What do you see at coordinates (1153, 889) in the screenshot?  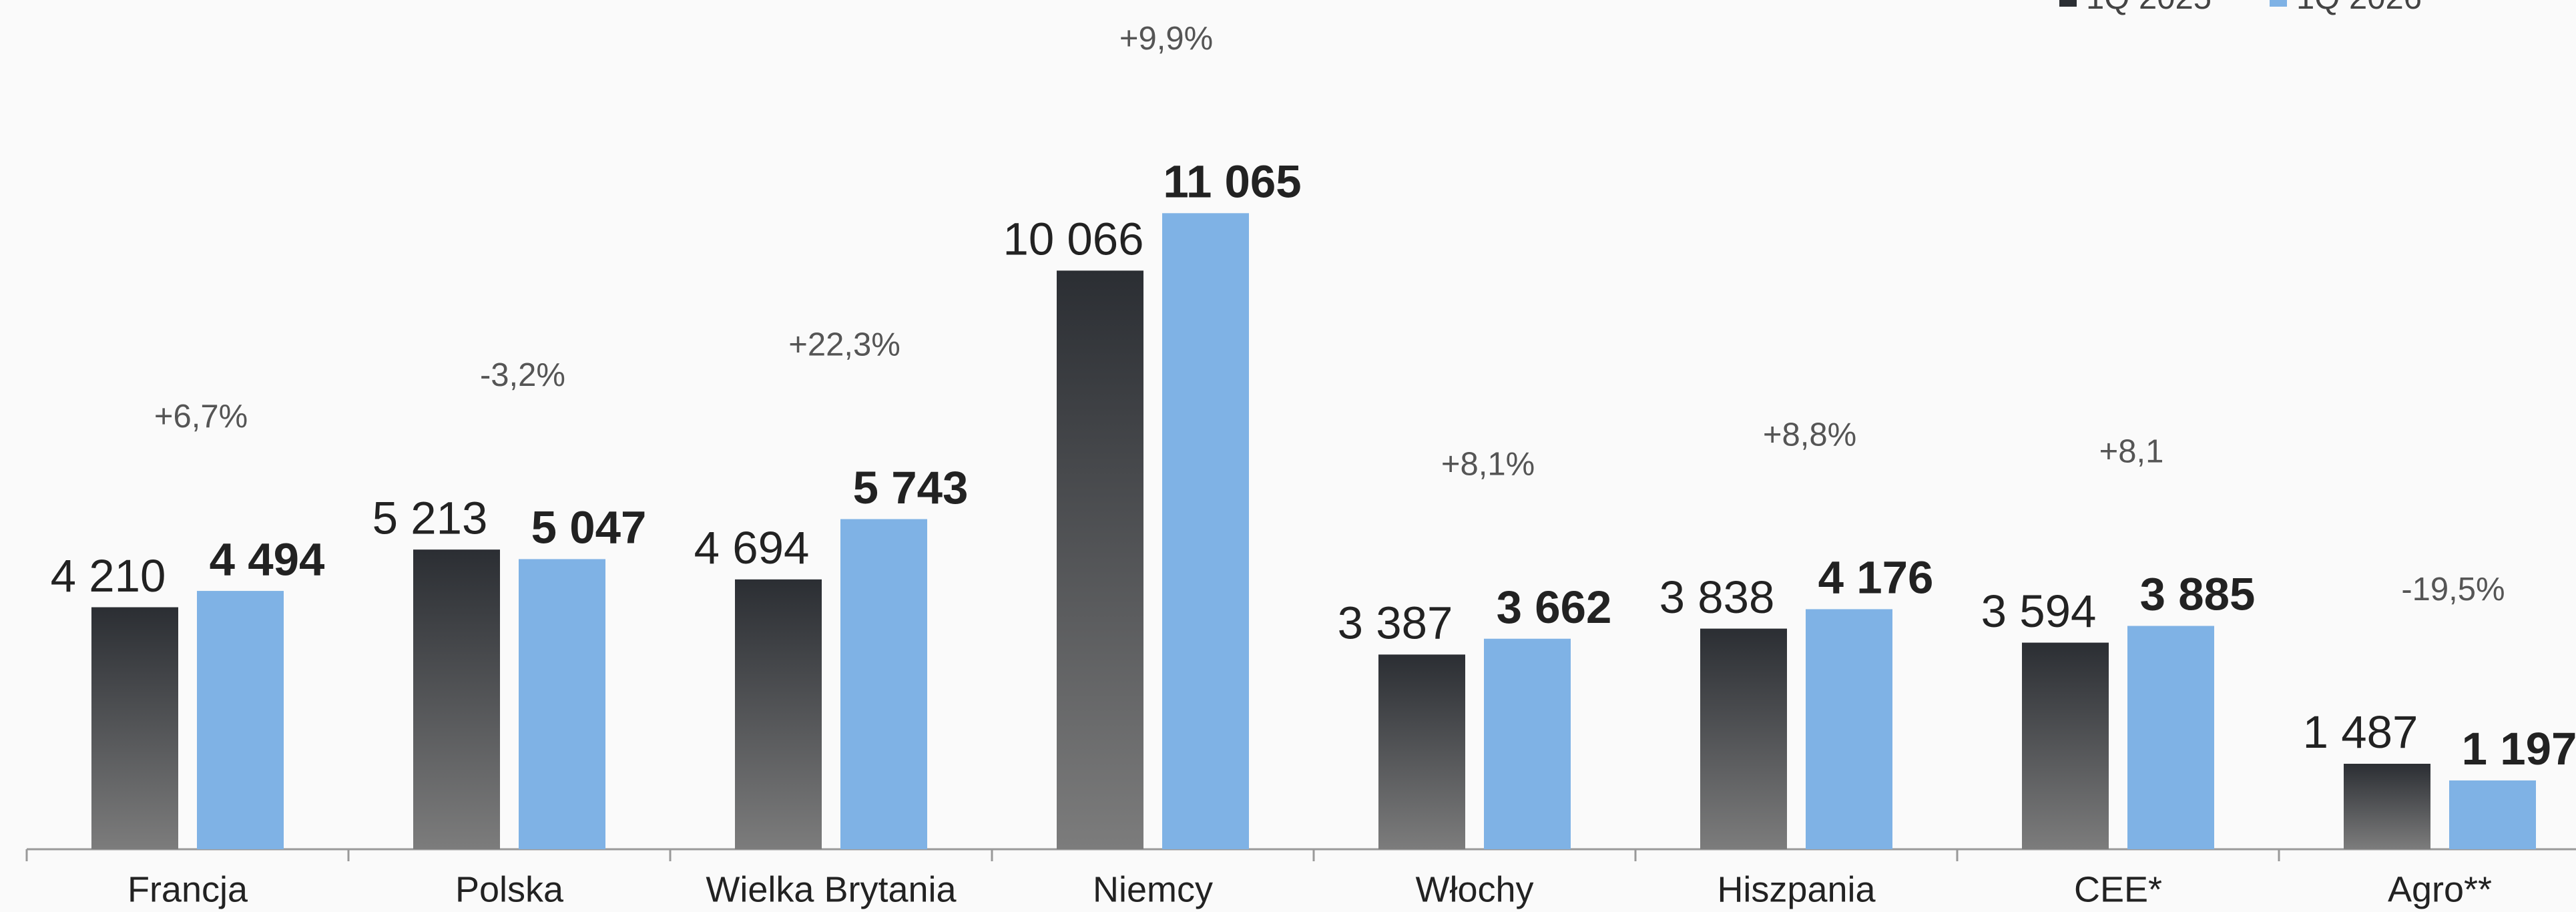 I see `x-tick-label: Niemcy` at bounding box center [1153, 889].